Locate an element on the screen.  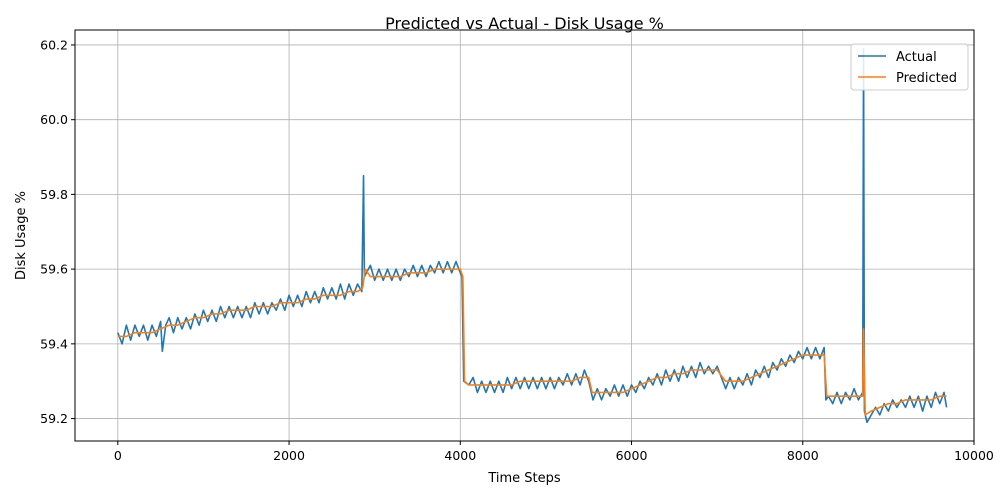
x-tick-label: 2000 is located at coordinates (289, 455).